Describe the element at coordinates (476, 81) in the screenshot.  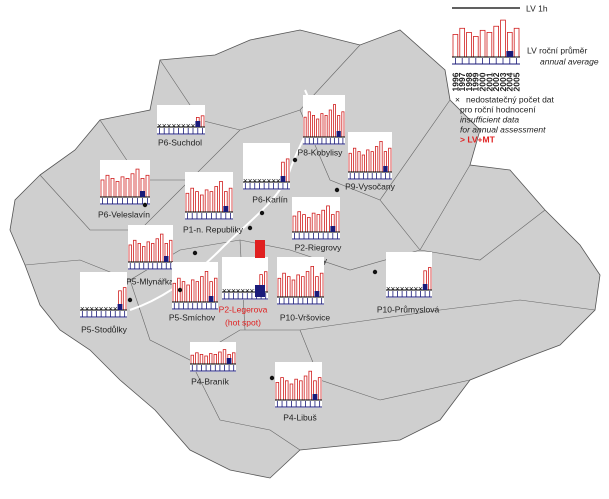
I see `legend-year: 1999` at that location.